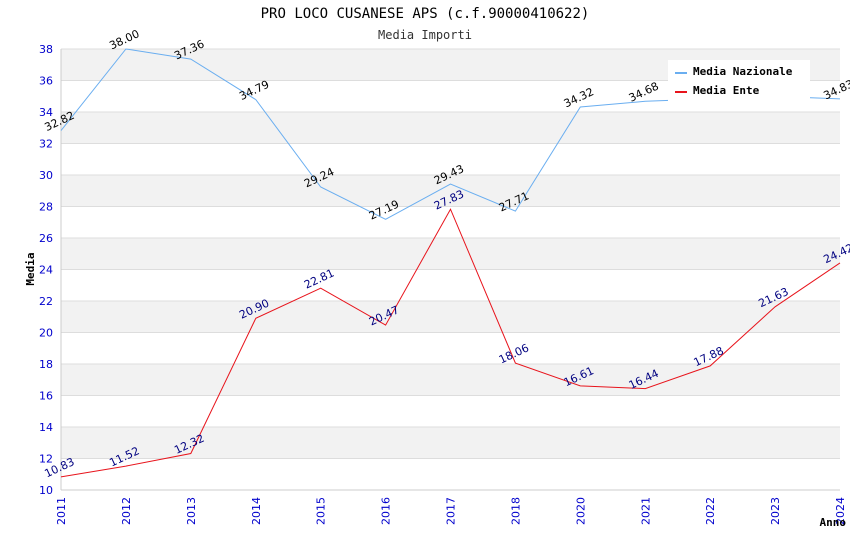  I want to click on x-tick-label: 2015, so click(321, 511).